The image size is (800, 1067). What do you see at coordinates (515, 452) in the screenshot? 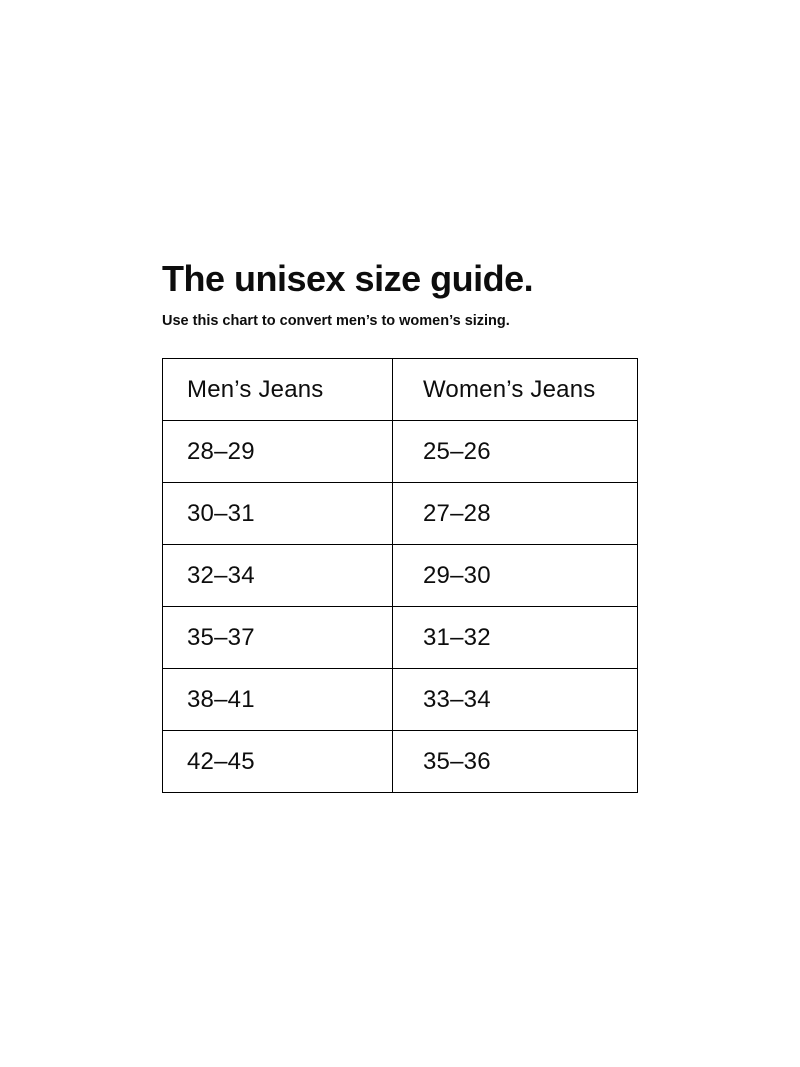
I see `cell-womens-size: 25–26` at bounding box center [515, 452].